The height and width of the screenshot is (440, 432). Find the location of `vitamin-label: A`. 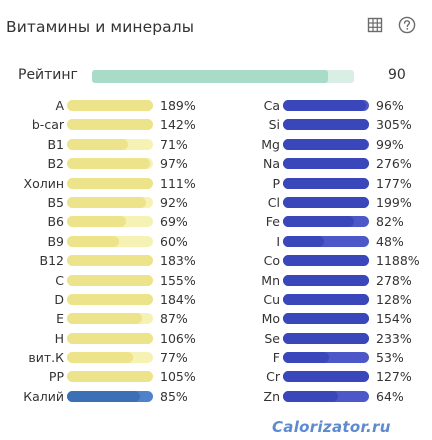

vitamin-label: A is located at coordinates (59, 105).